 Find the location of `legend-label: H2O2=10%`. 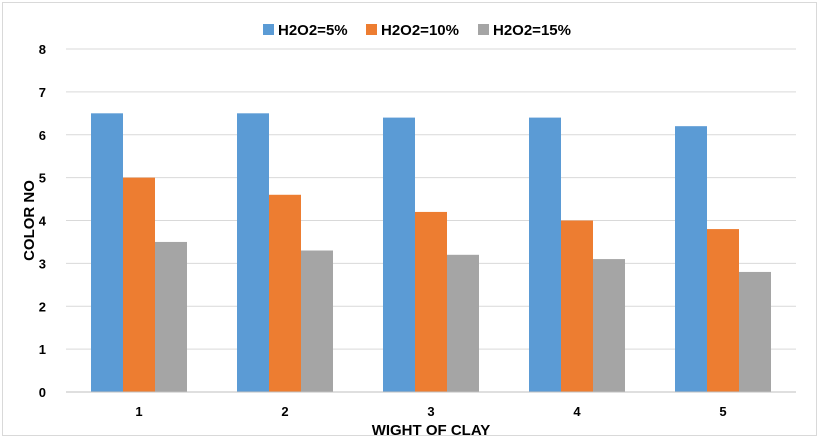

legend-label: H2O2=10% is located at coordinates (420, 30).